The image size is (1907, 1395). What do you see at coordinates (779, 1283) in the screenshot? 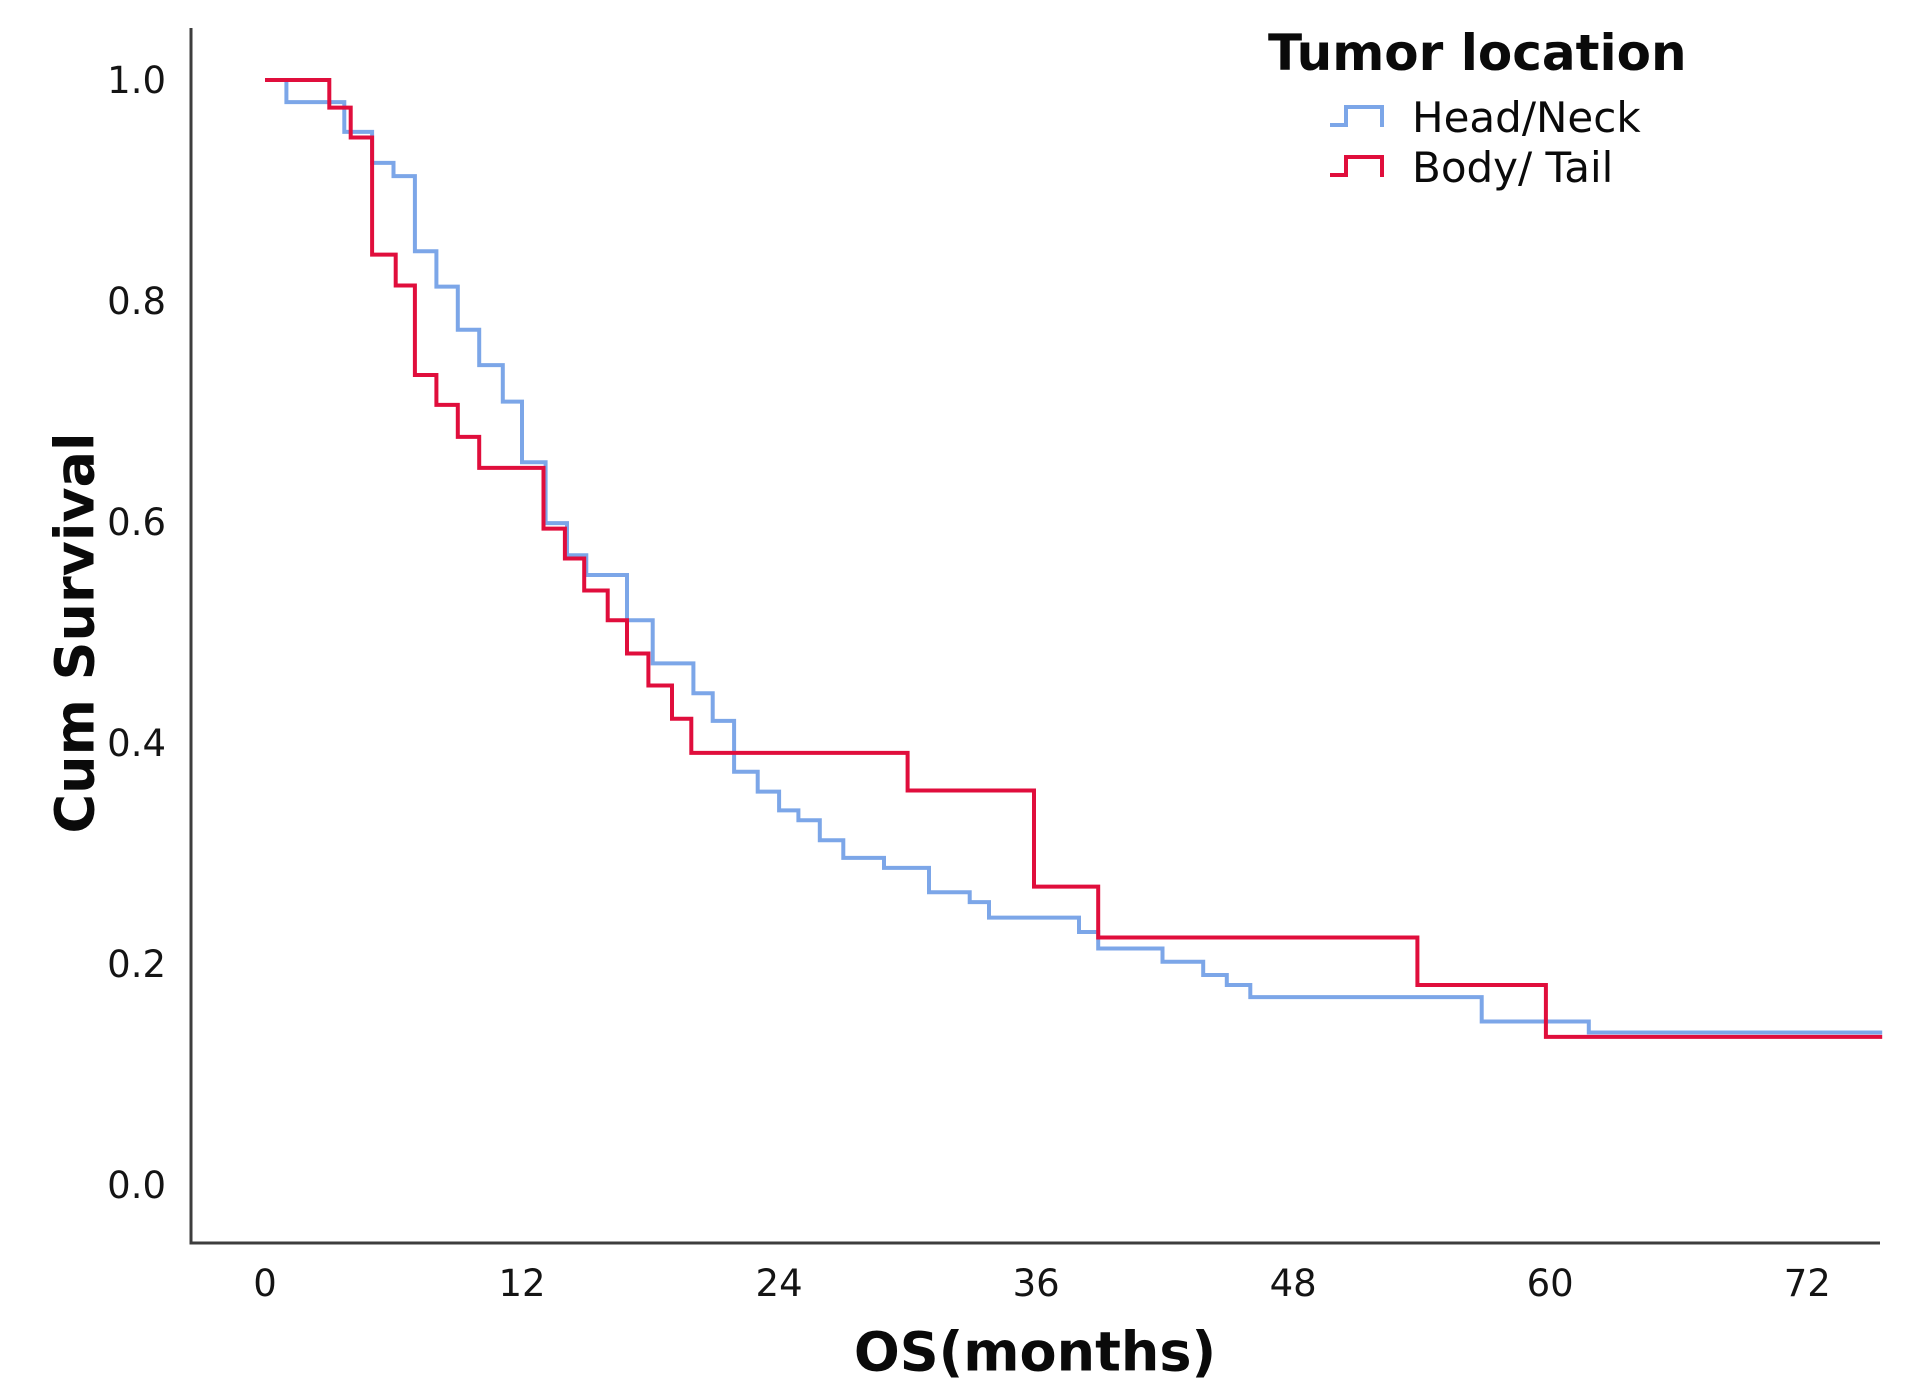
I see `x-tick-label: 24` at bounding box center [779, 1283].